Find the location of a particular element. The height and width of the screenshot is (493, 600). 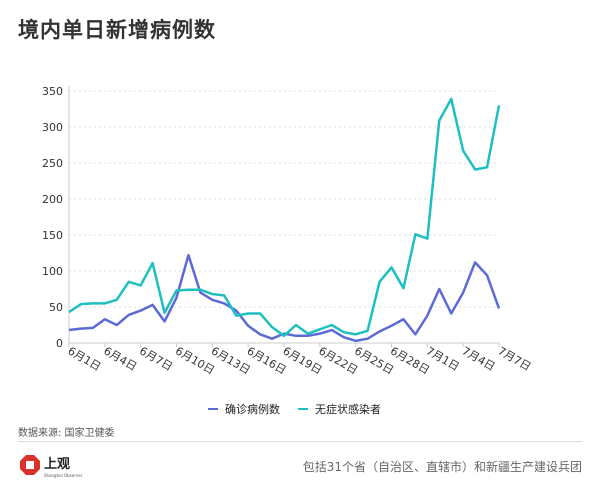

footnote: 包括31个省（自治区、直辖市）和新疆生产建设兵团 is located at coordinates (442, 467).